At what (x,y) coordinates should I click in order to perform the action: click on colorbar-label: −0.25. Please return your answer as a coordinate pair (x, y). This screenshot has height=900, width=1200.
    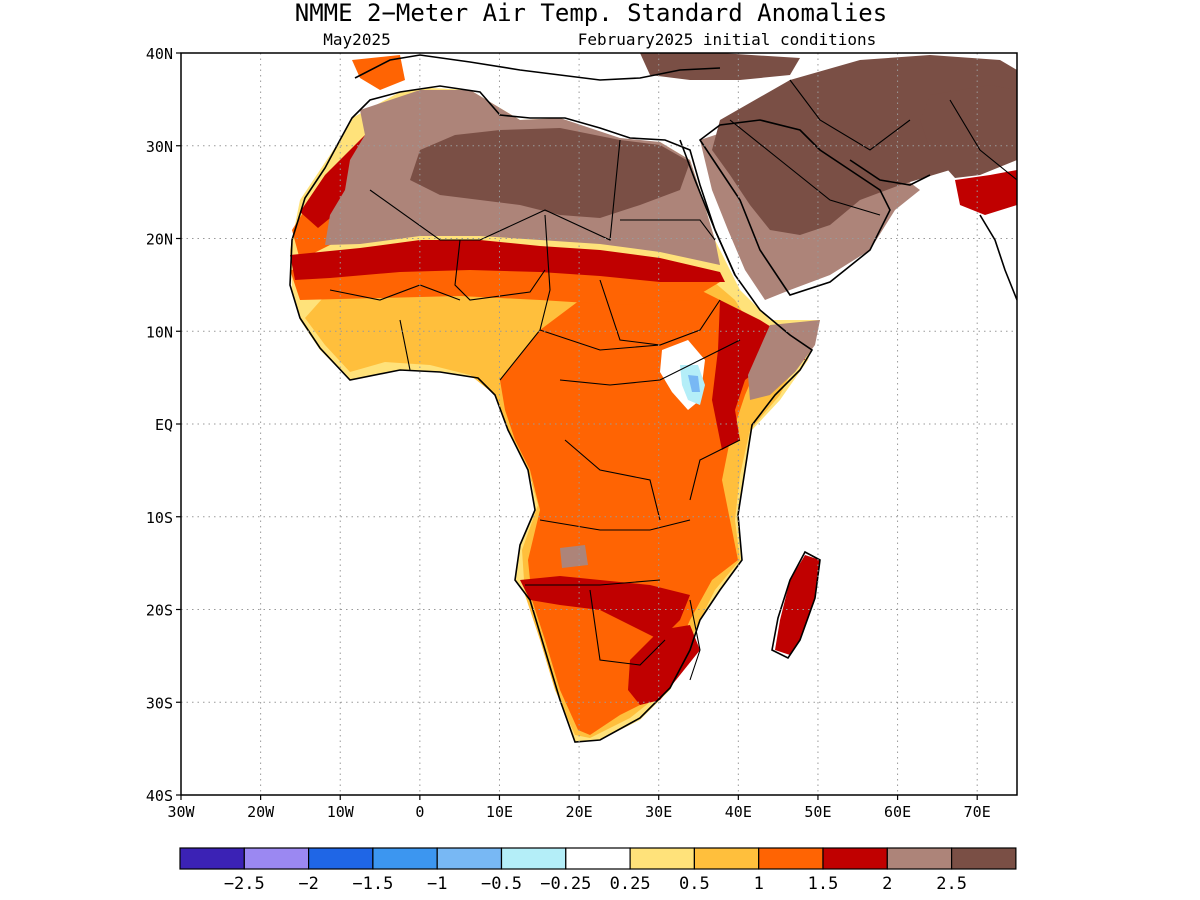
    Looking at the image, I should click on (565, 884).